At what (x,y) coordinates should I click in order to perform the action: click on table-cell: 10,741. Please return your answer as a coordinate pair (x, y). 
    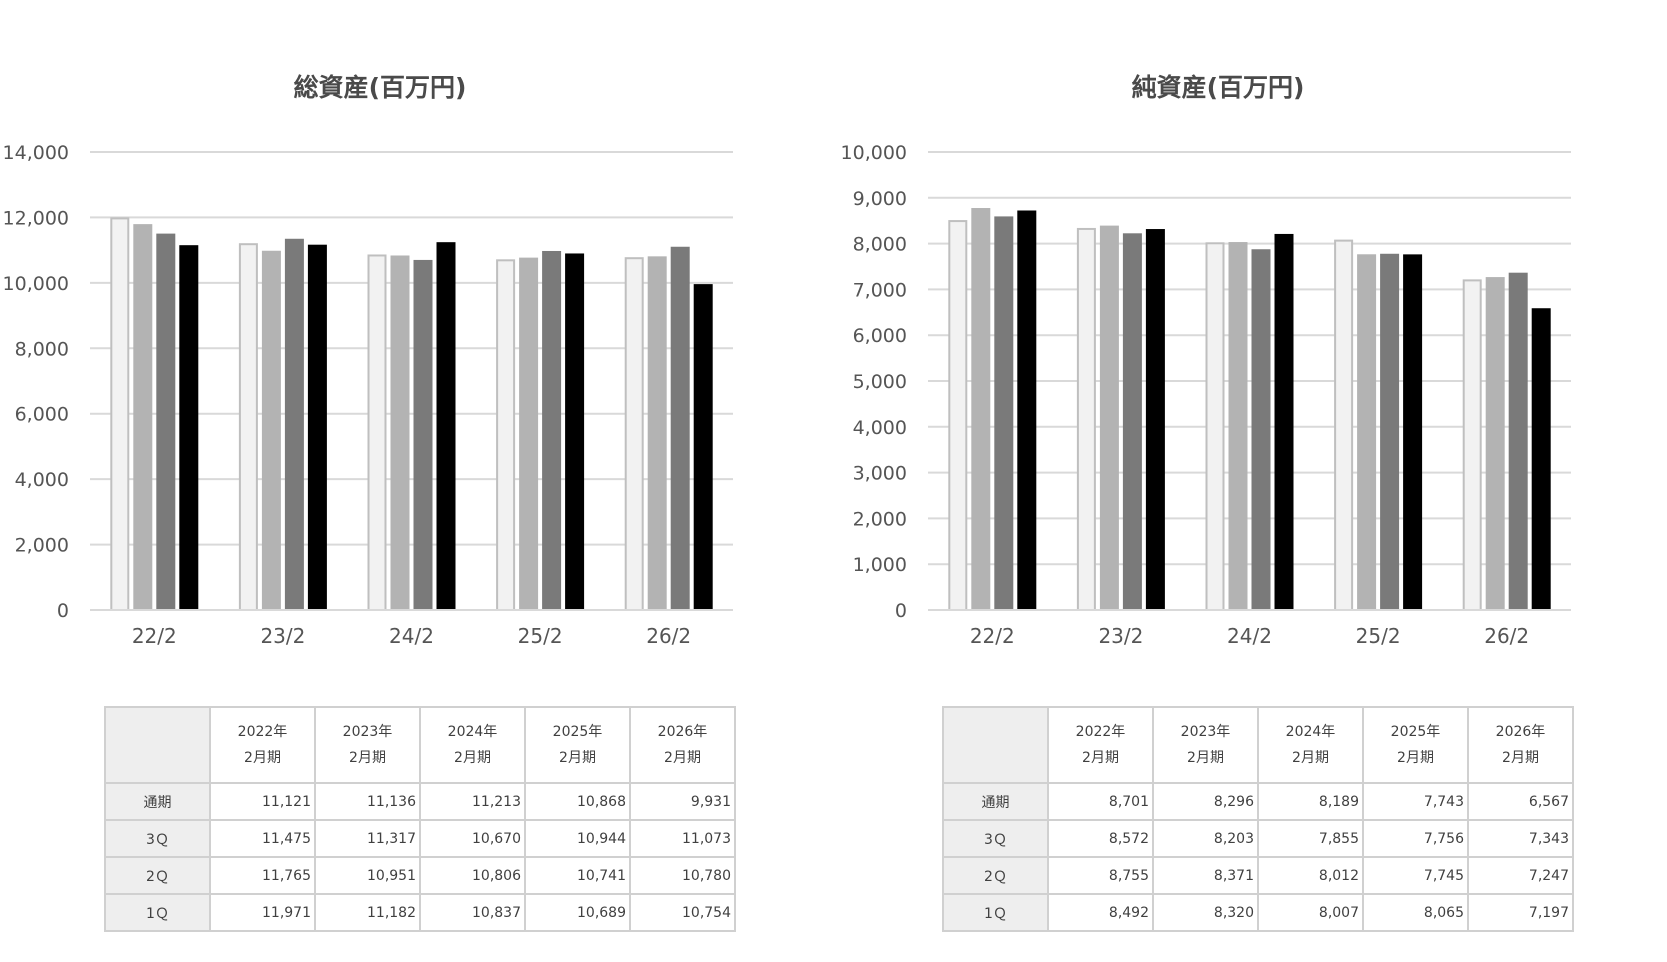
    Looking at the image, I should click on (577, 875).